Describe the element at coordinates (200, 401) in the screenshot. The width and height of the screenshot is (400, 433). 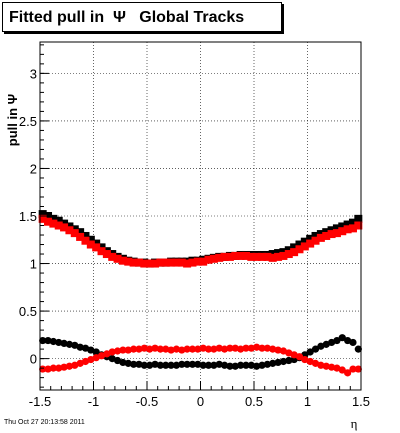
I see `x-tick-label: 0` at that location.